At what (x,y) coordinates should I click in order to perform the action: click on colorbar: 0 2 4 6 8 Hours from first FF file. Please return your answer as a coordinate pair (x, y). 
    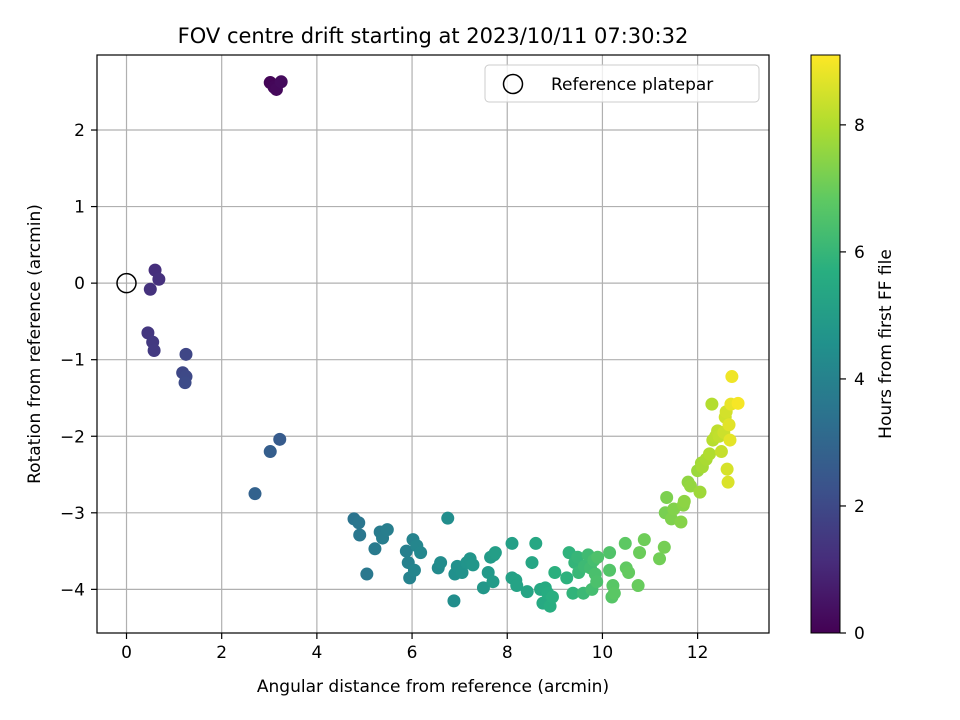
    Looking at the image, I should click on (853, 349).